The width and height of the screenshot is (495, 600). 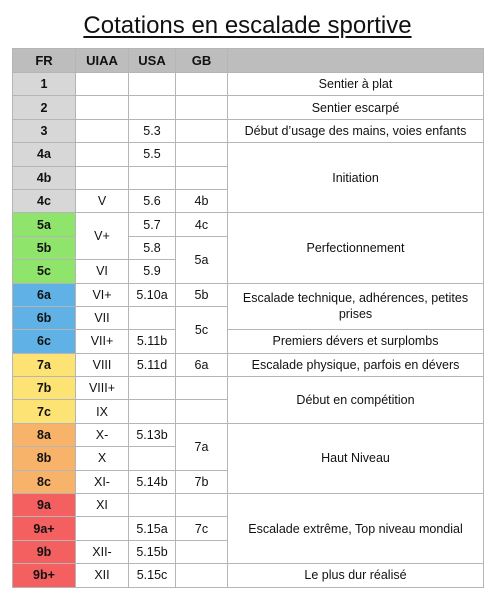 What do you see at coordinates (102, 60) in the screenshot?
I see `header-uiaa: UIAA` at bounding box center [102, 60].